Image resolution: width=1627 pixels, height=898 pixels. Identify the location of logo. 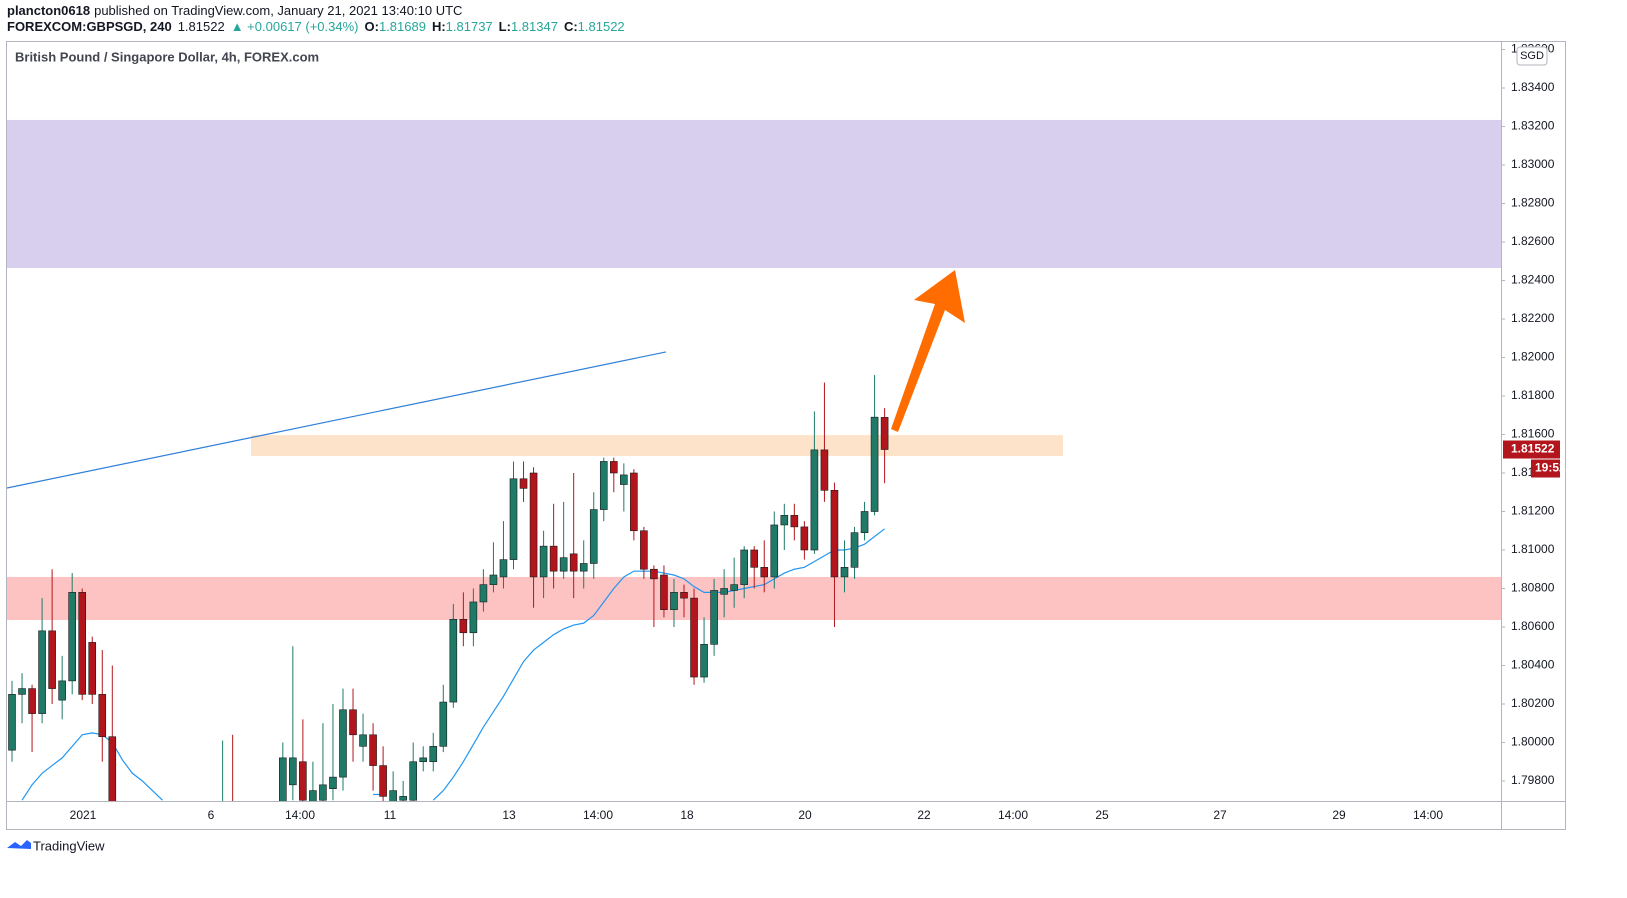
(19, 844).